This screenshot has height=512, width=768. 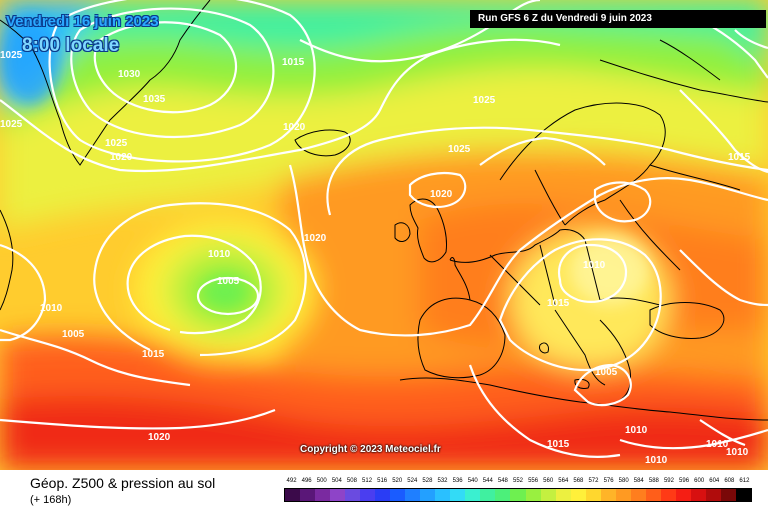 What do you see at coordinates (699, 481) in the screenshot?
I see `color-scale-label: 600` at bounding box center [699, 481].